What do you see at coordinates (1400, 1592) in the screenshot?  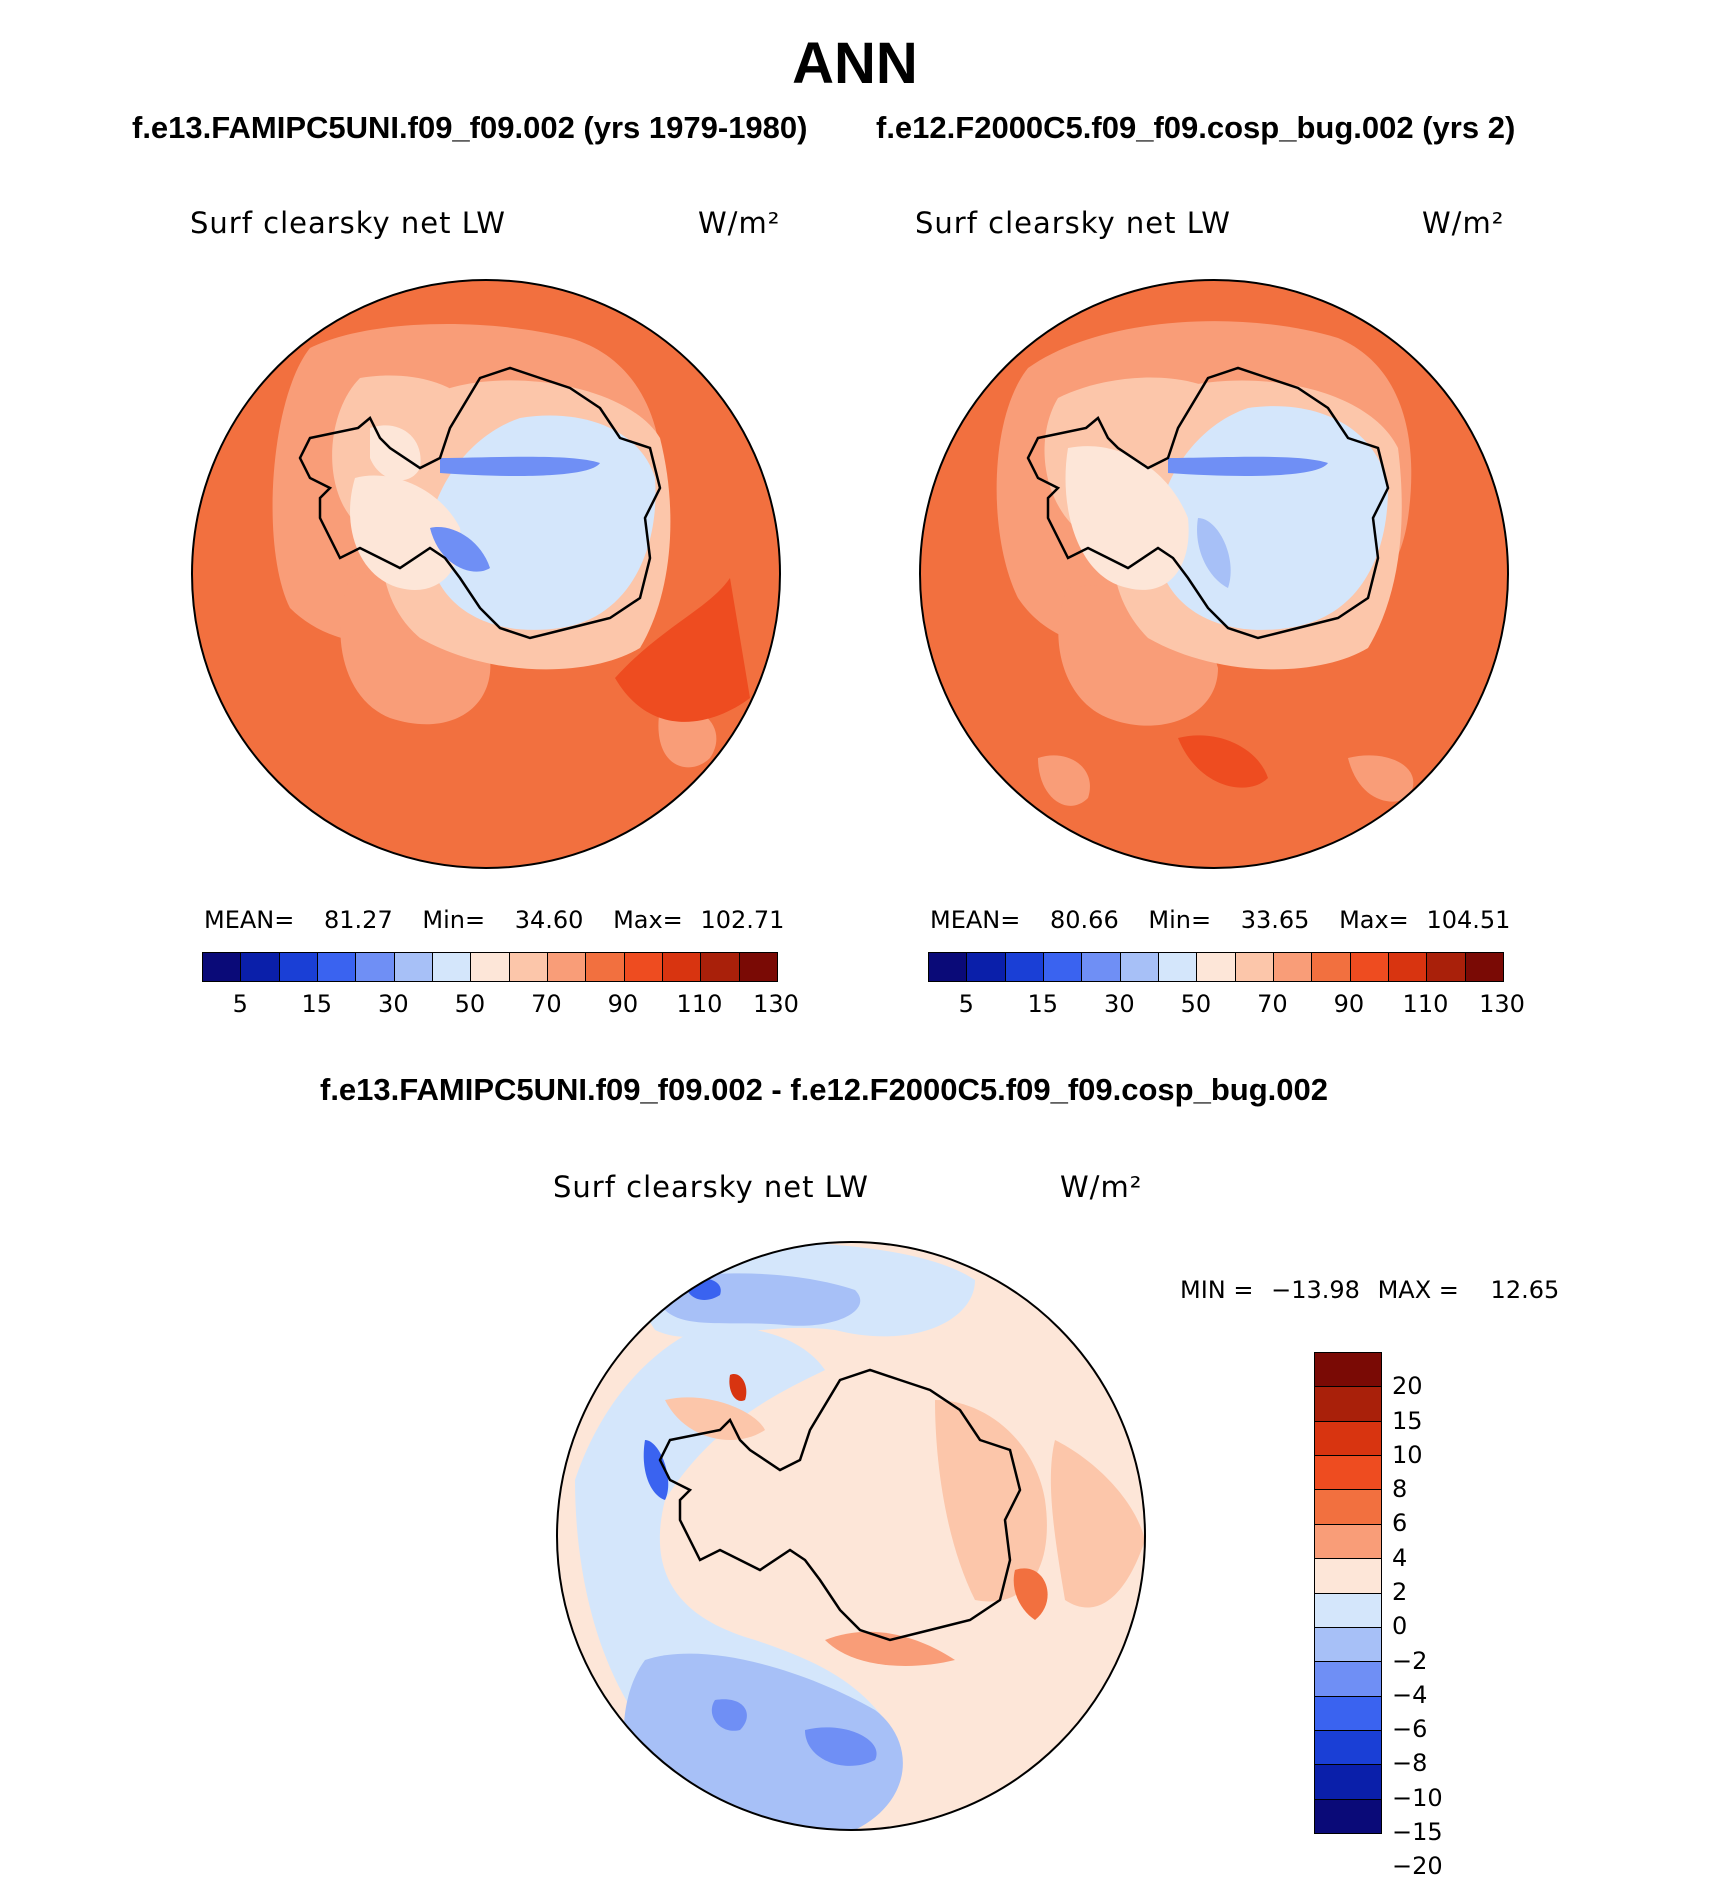 I see `diff-colorbar-tick: 2` at bounding box center [1400, 1592].